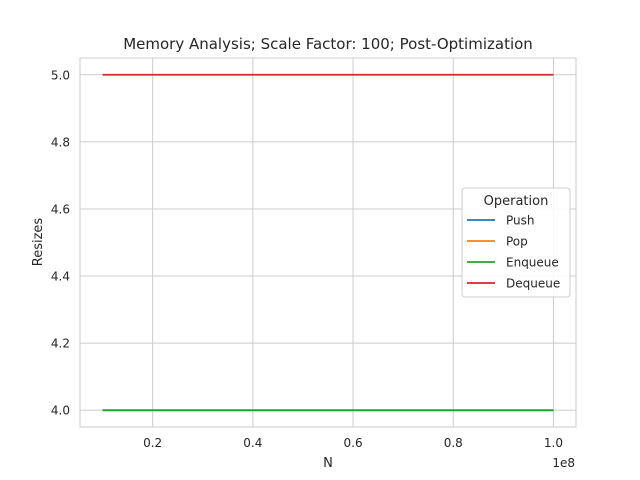 The image size is (640, 480). Describe the element at coordinates (152, 443) in the screenshot. I see `x-tick-label: 0.2` at that location.